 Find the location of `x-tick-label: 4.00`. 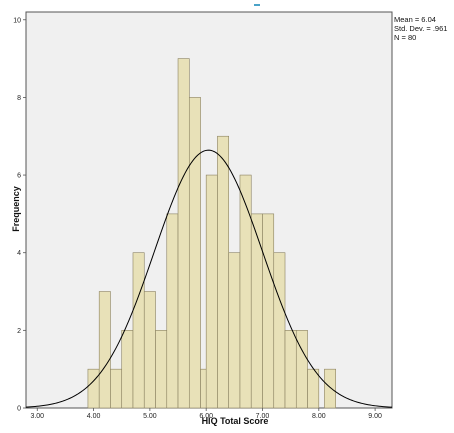

x-tick-label: 4.00 is located at coordinates (94, 416).